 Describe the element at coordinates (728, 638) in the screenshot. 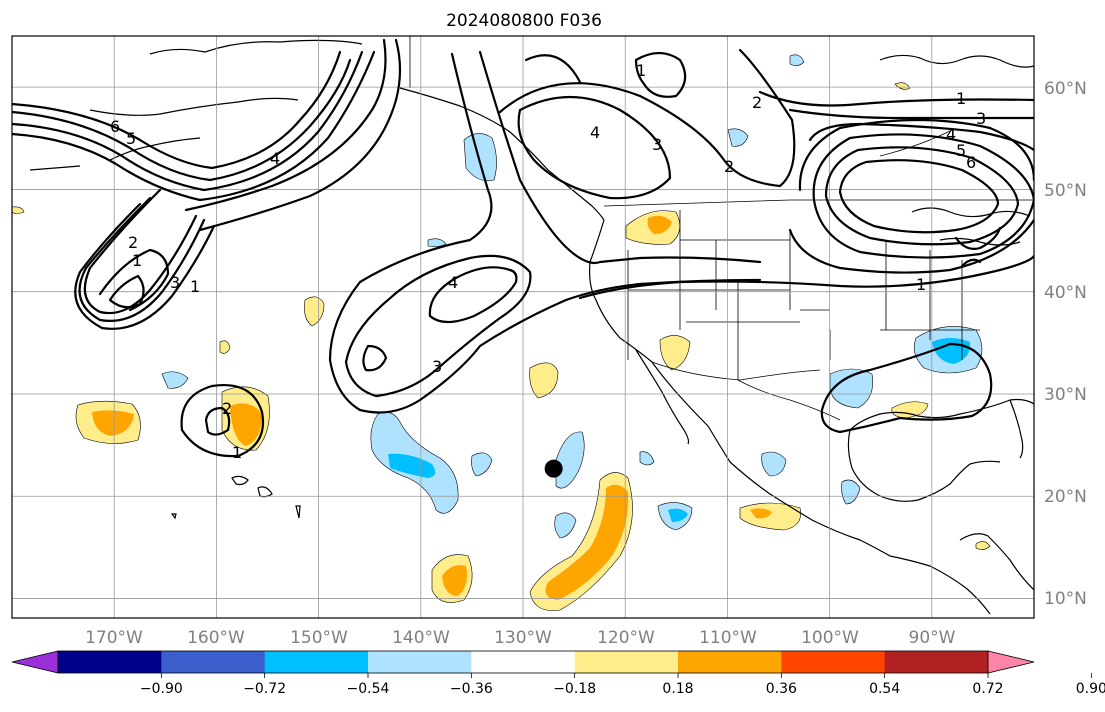

I see `lon-label-110w: 110°W` at that location.